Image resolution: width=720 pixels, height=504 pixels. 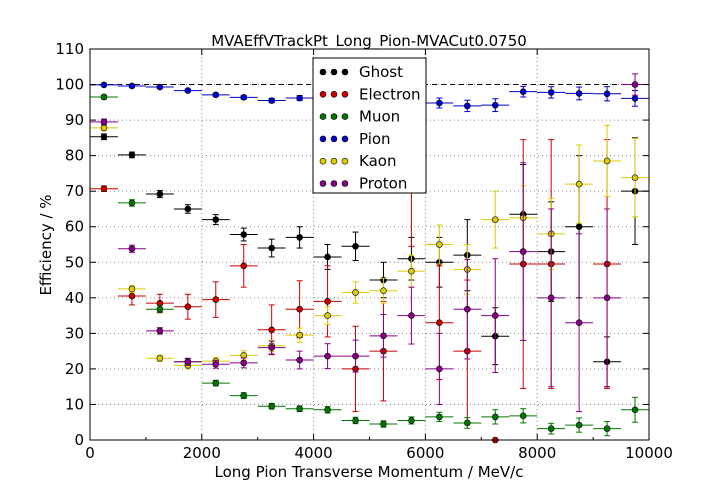 I want to click on legend-entry-electron: Electron, so click(x=370, y=94).